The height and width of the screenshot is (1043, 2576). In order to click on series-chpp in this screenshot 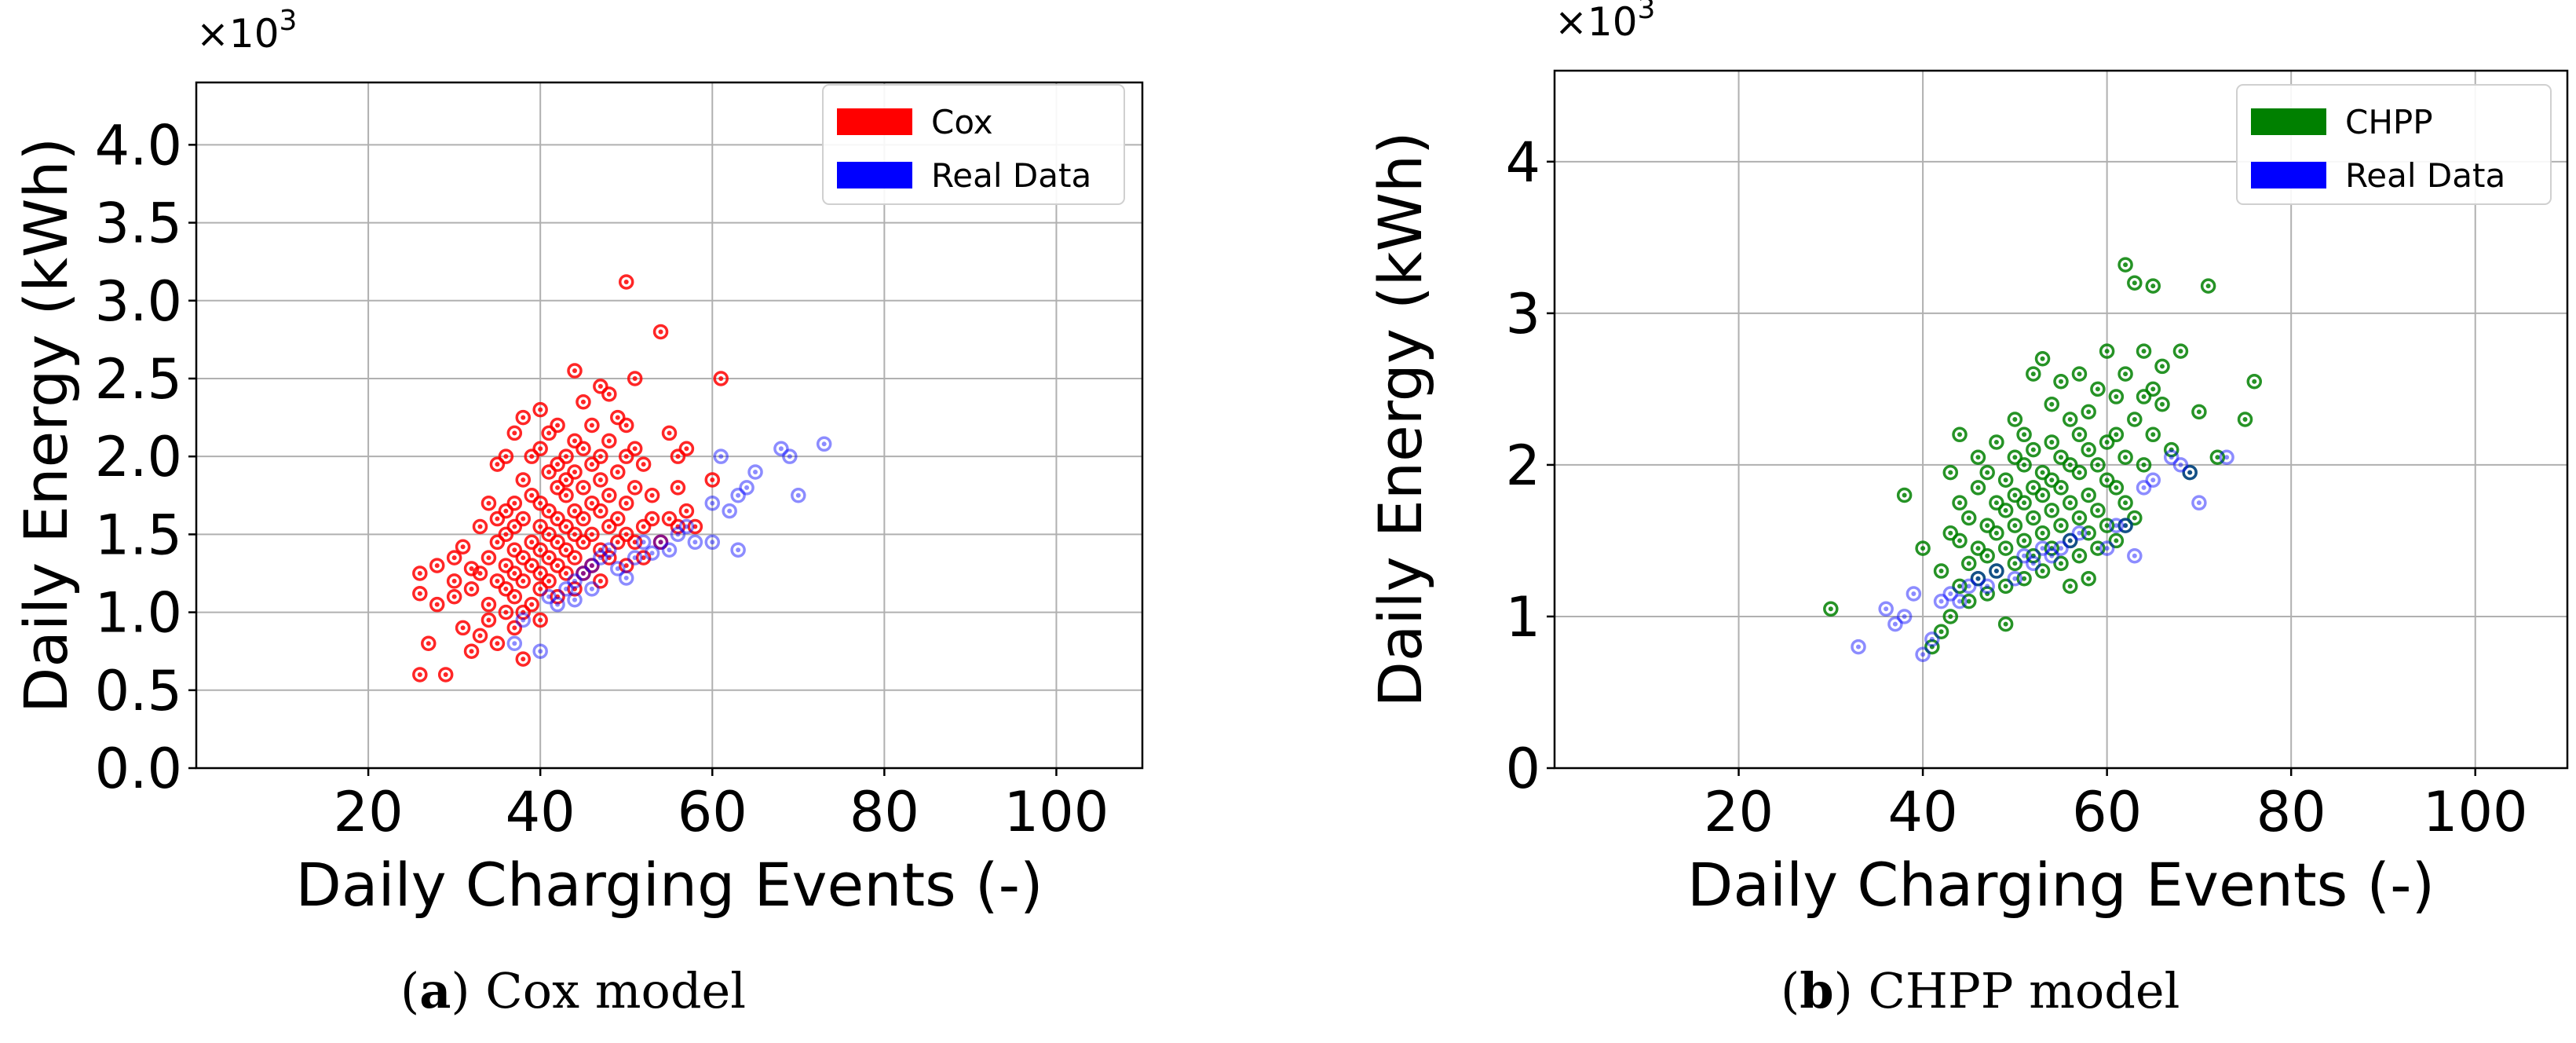, I will do `click(2043, 456)`.